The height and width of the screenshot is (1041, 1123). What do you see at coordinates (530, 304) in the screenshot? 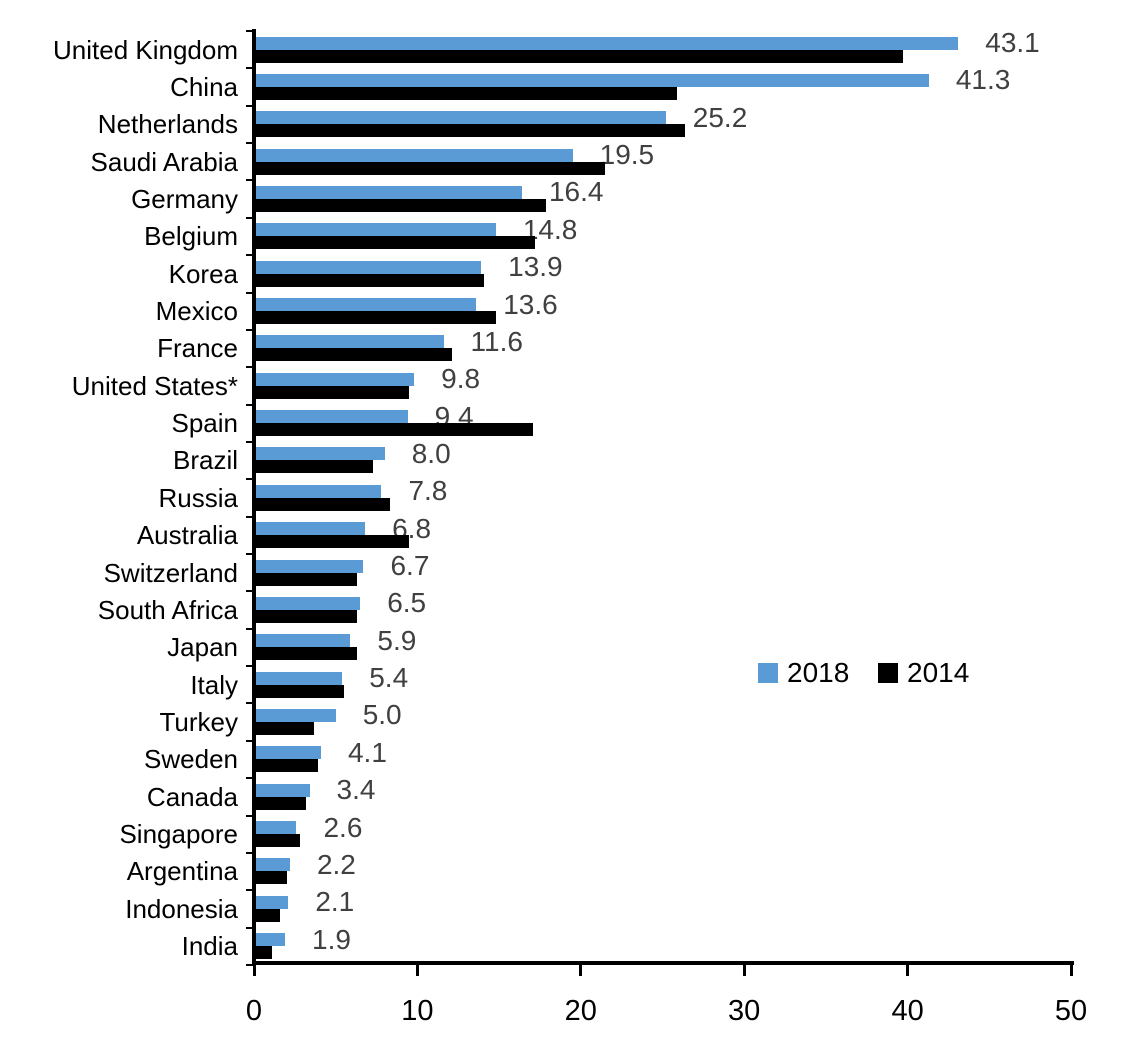
I see `value-label: 13.6` at bounding box center [530, 304].